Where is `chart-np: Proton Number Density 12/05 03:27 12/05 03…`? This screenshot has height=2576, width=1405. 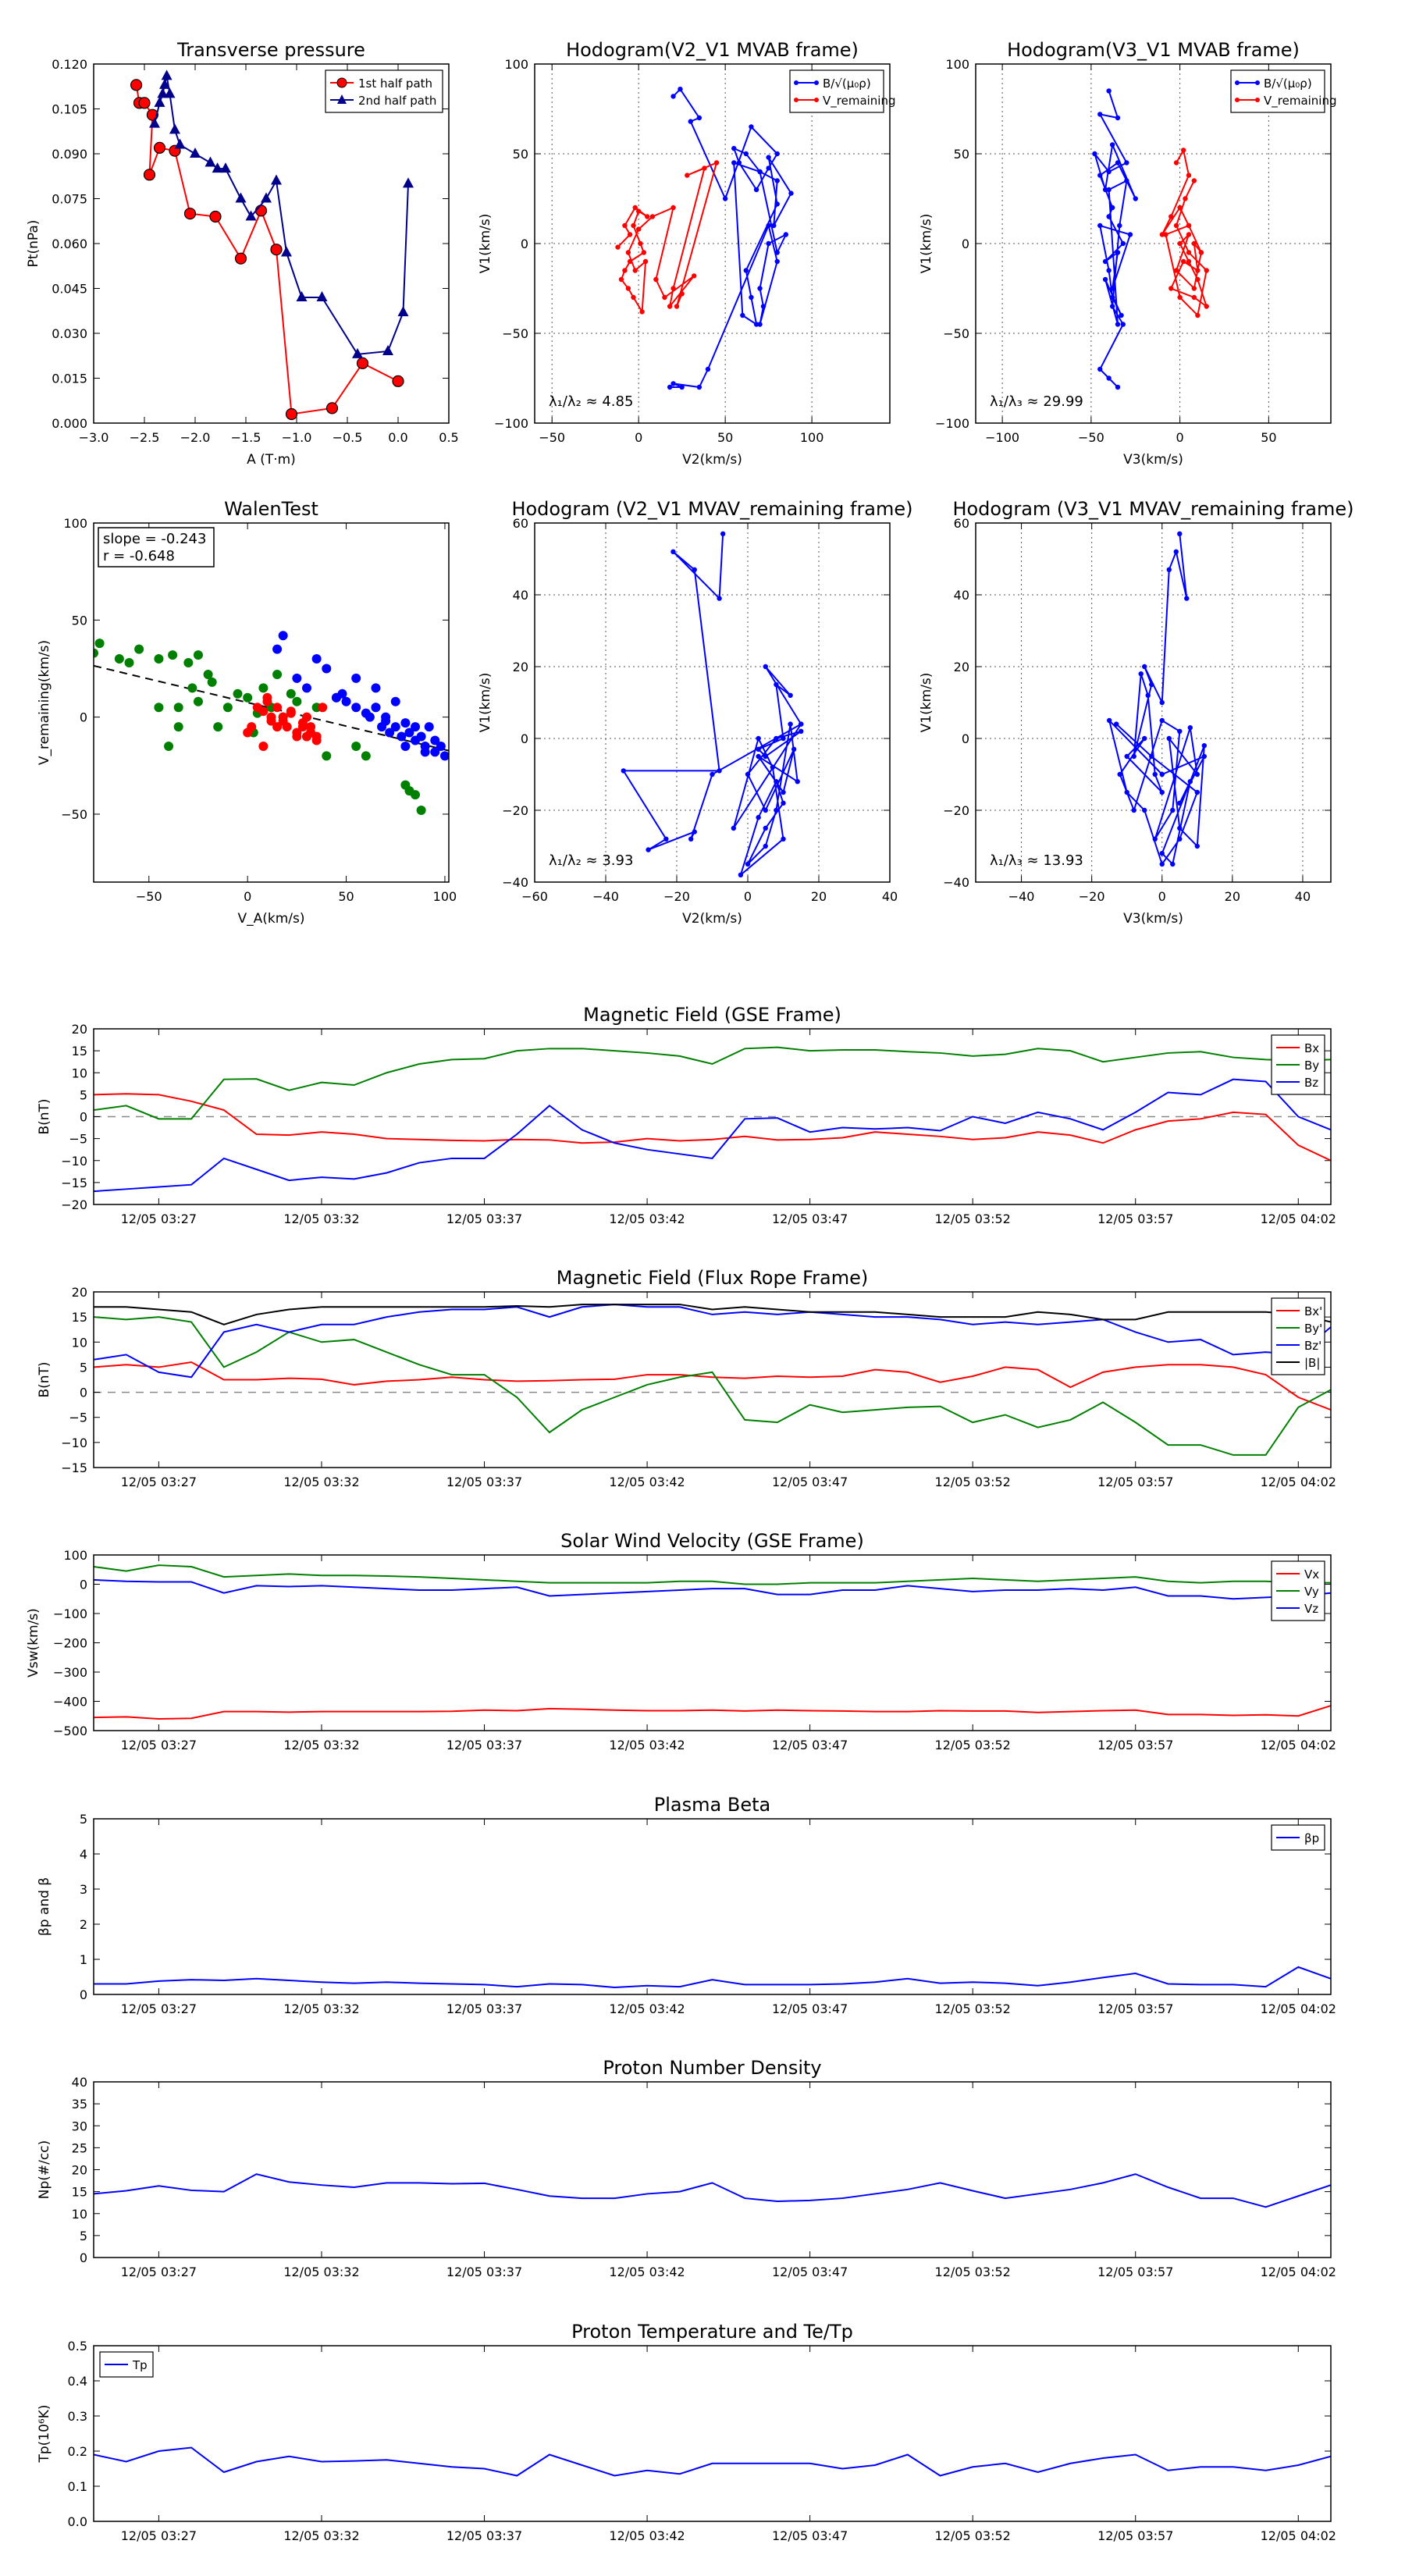 chart-np: Proton Number Density 12/05 03:27 12/05 03… is located at coordinates (686, 2168).